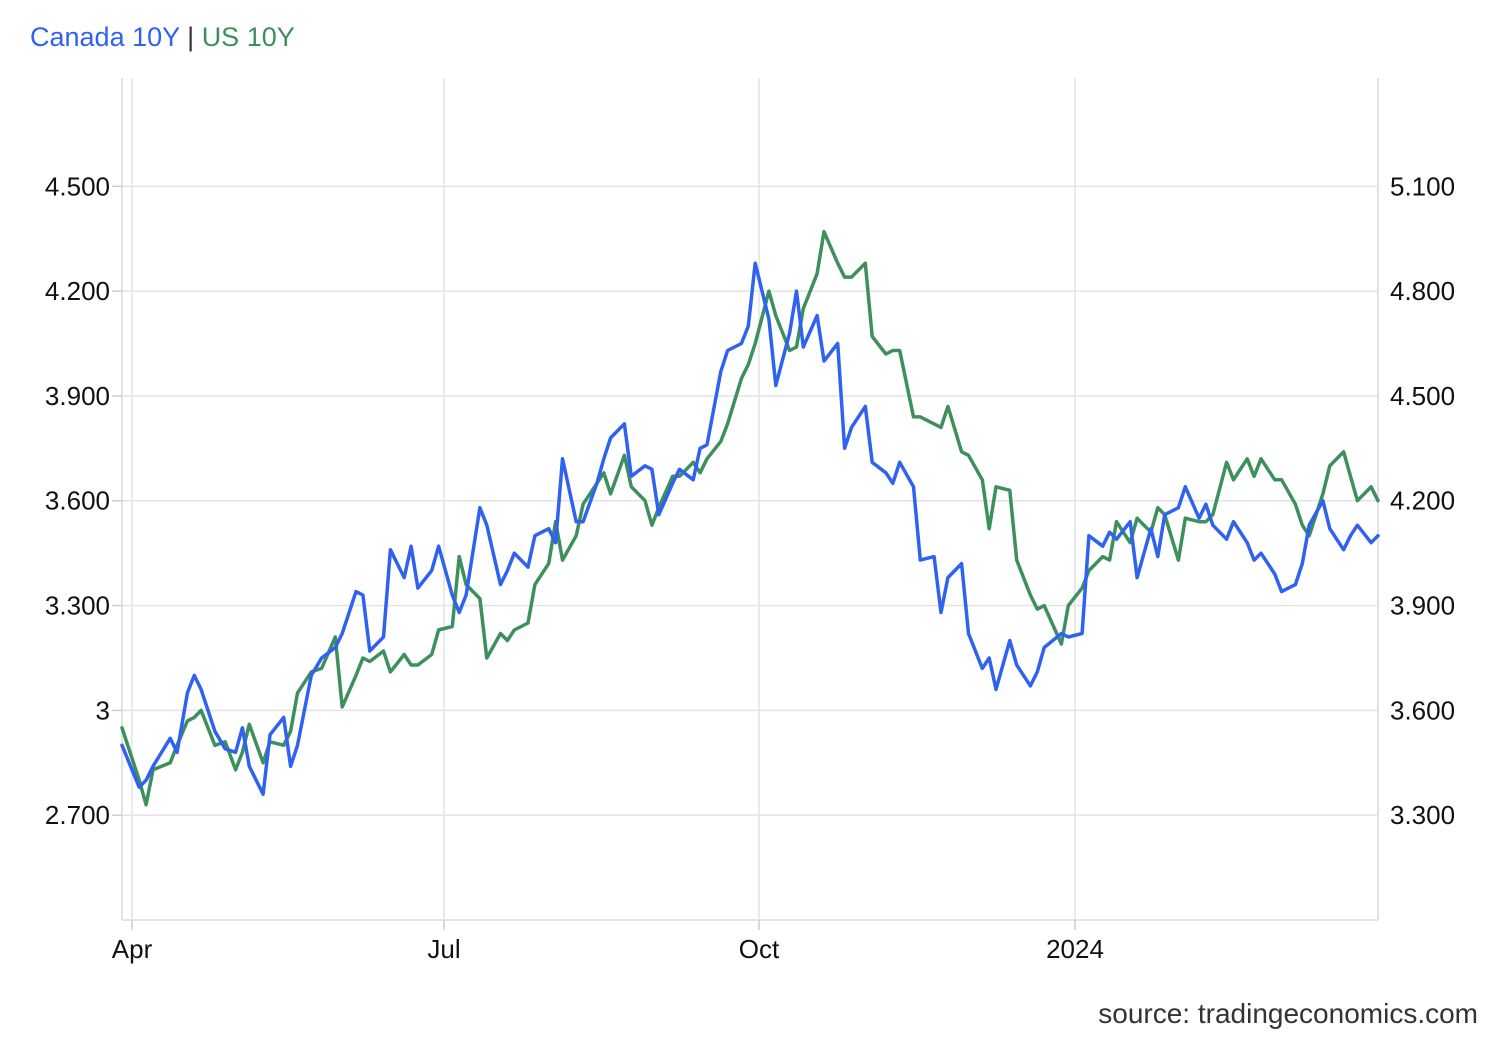 Image resolution: width=1500 pixels, height=1040 pixels. I want to click on left-tick-label: 3.300, so click(77, 606).